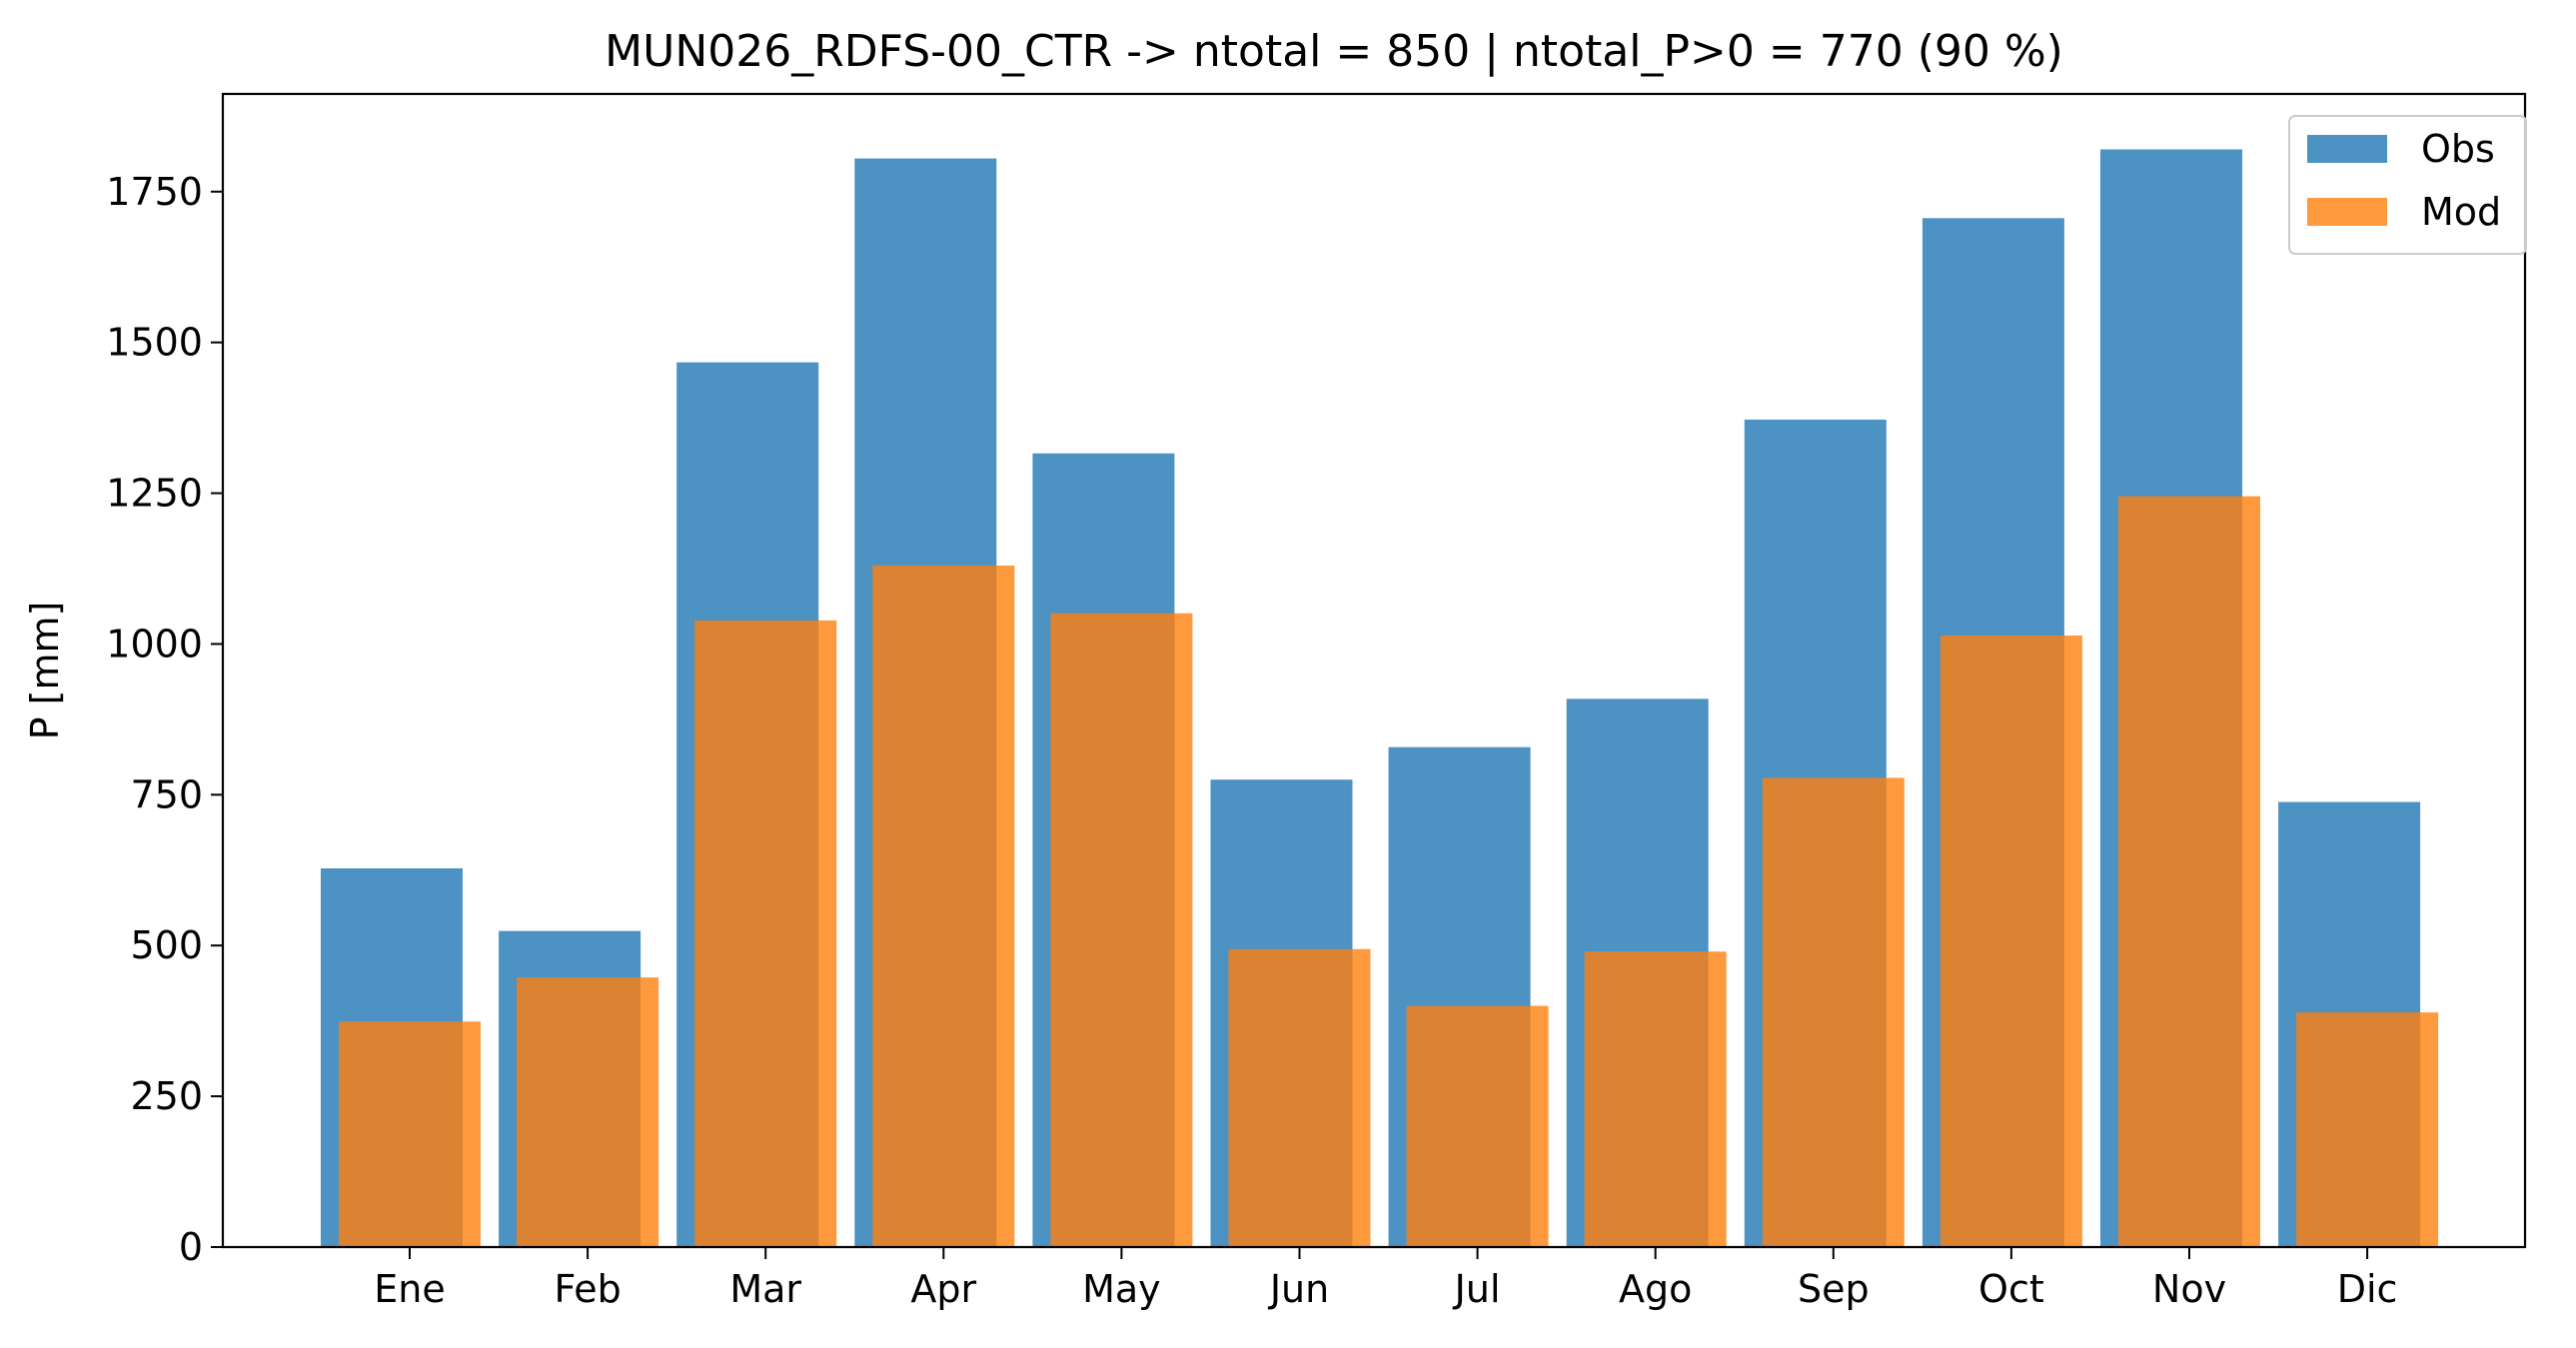 Image resolution: width=2576 pixels, height=1348 pixels. Describe the element at coordinates (409, 1289) in the screenshot. I see `x-tick-label: Ene` at that location.